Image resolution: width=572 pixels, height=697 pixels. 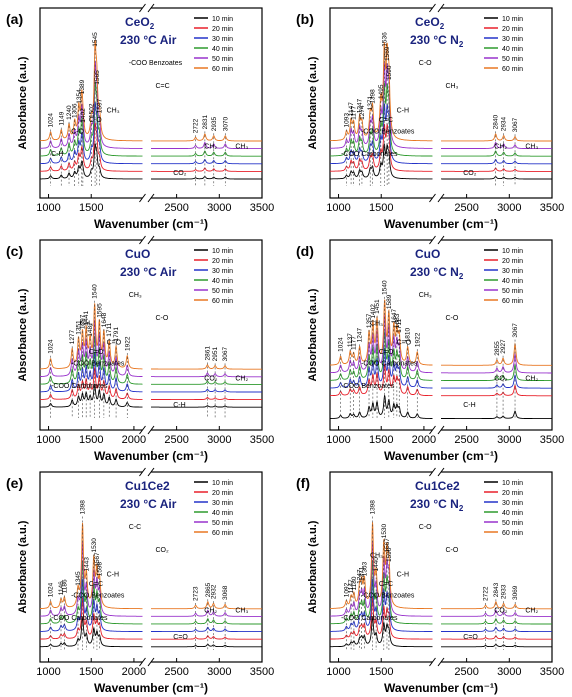 I want to click on x-axis-label: Wavenumber (cm⁻¹), so click(x=151, y=688).